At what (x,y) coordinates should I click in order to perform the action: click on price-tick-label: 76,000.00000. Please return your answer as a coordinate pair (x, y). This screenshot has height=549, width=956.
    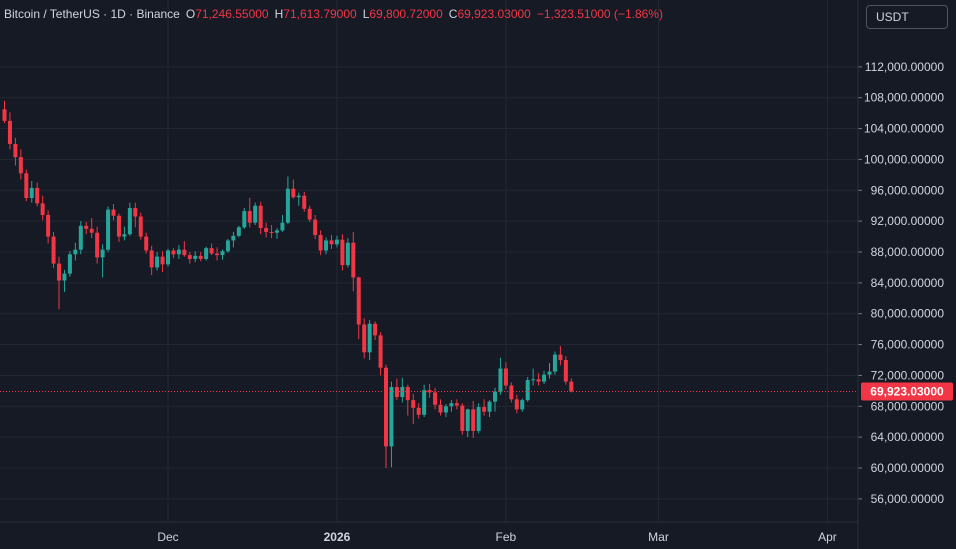
    Looking at the image, I should click on (908, 345).